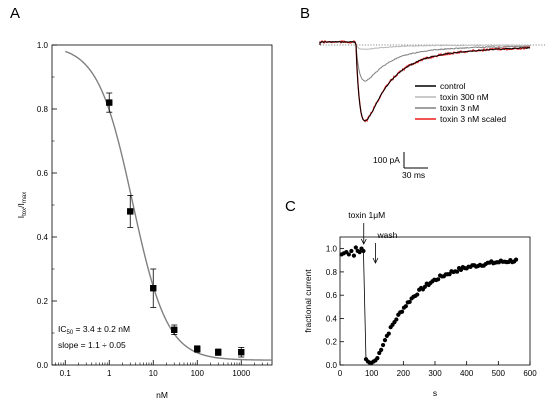  What do you see at coordinates (92, 345) in the screenshot?
I see `panel-a-slope-annotation: slope = 1.1 ÷ 0.05` at bounding box center [92, 345].